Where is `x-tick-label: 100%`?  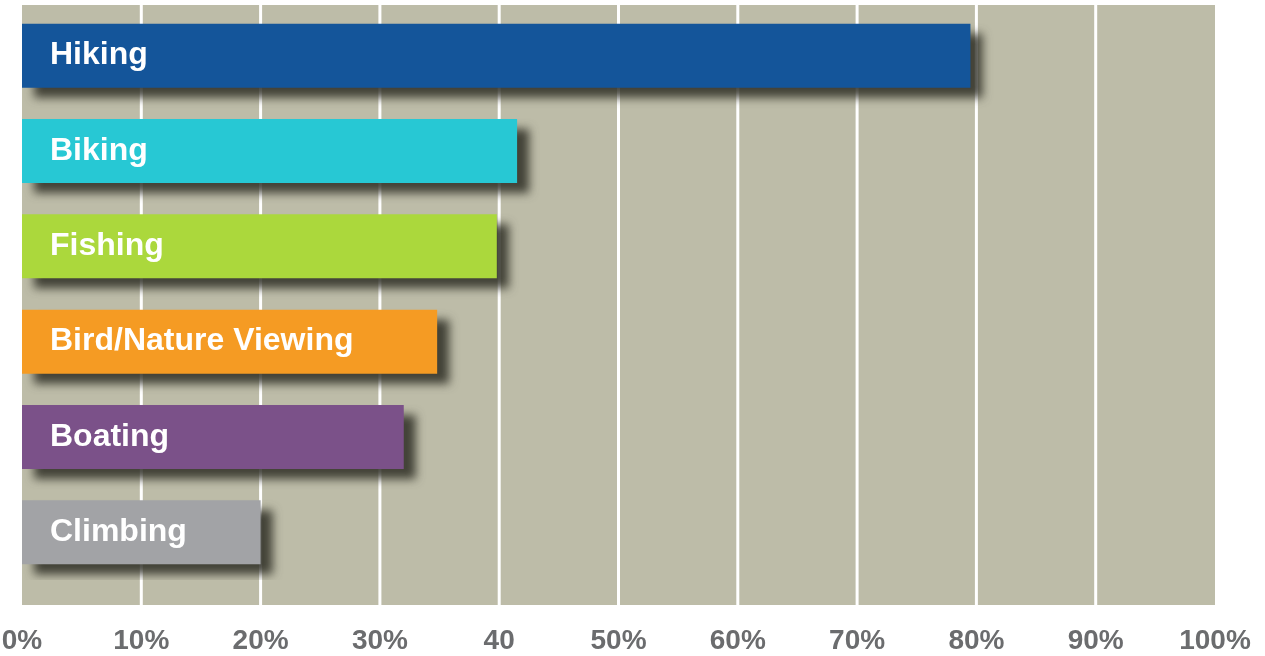 x-tick-label: 100% is located at coordinates (1215, 639).